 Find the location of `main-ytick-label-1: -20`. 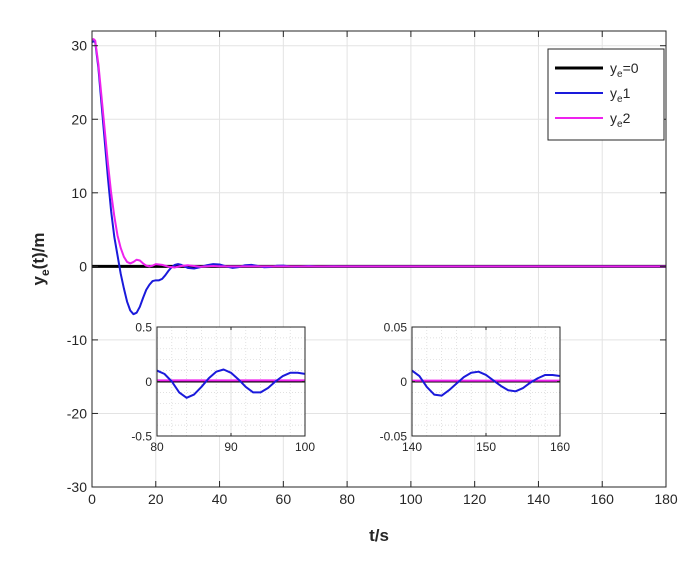

main-ytick-label-1: -20 is located at coordinates (77, 413).